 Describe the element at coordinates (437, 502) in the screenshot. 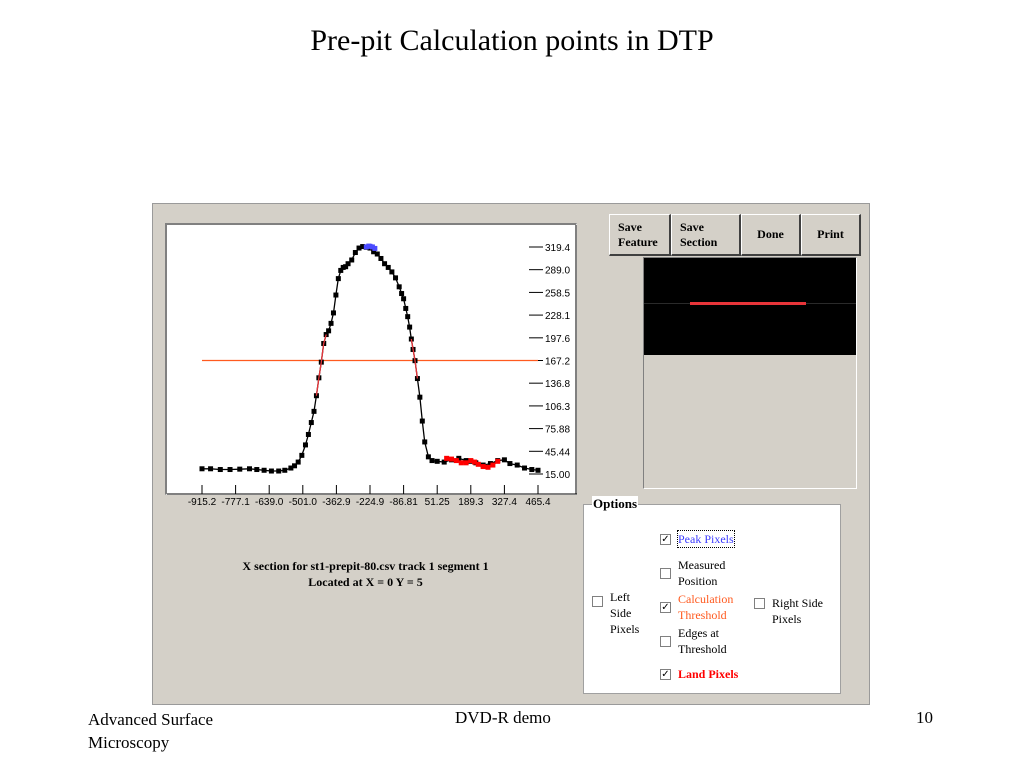

I see `x-tick-label: 51.25` at that location.